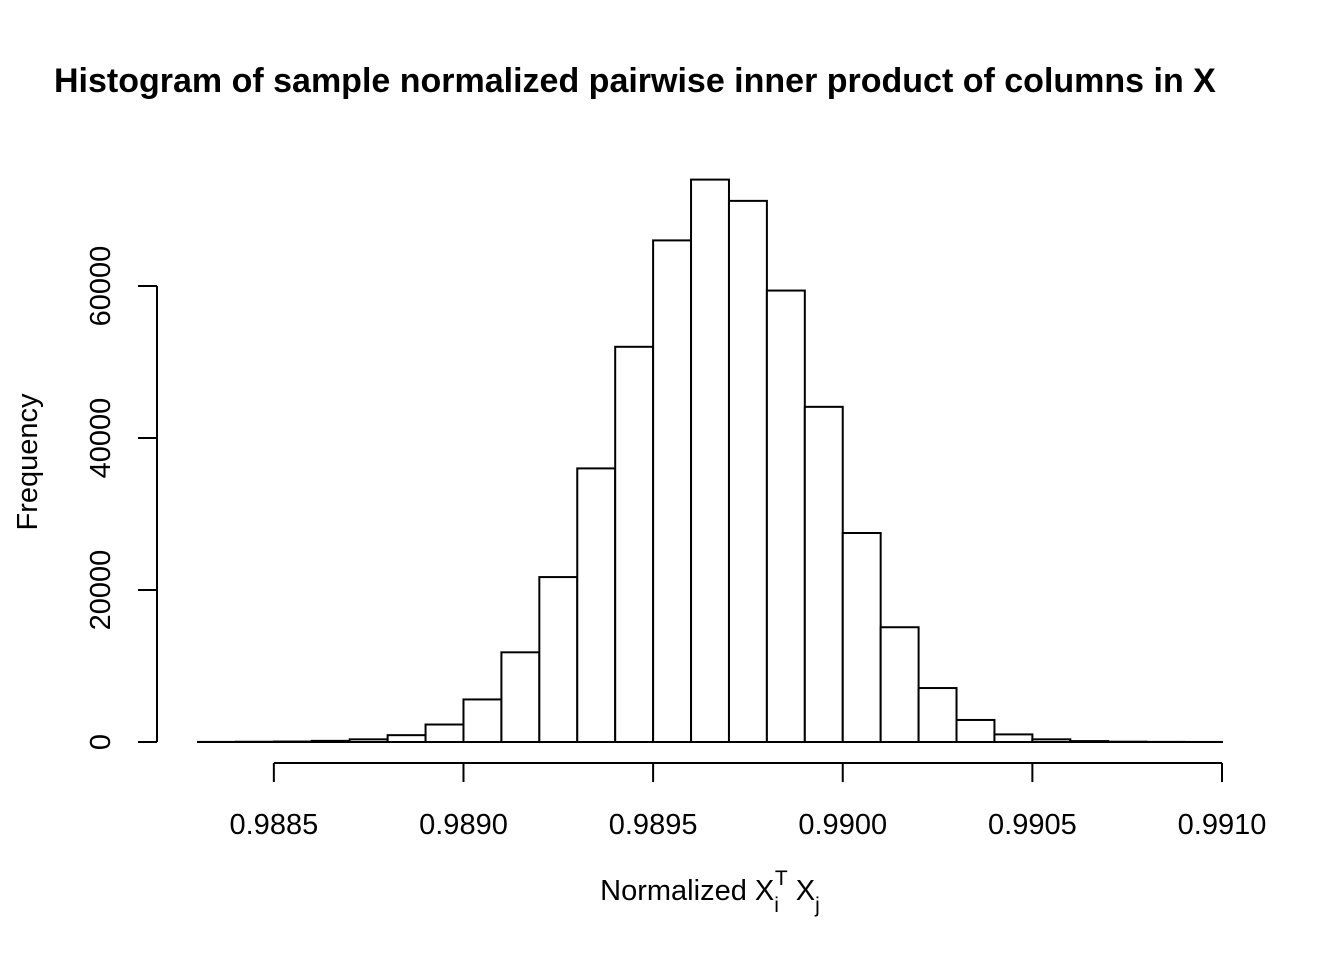 The image size is (1344, 960). I want to click on x-tick-label: 0.9895, so click(653, 825).